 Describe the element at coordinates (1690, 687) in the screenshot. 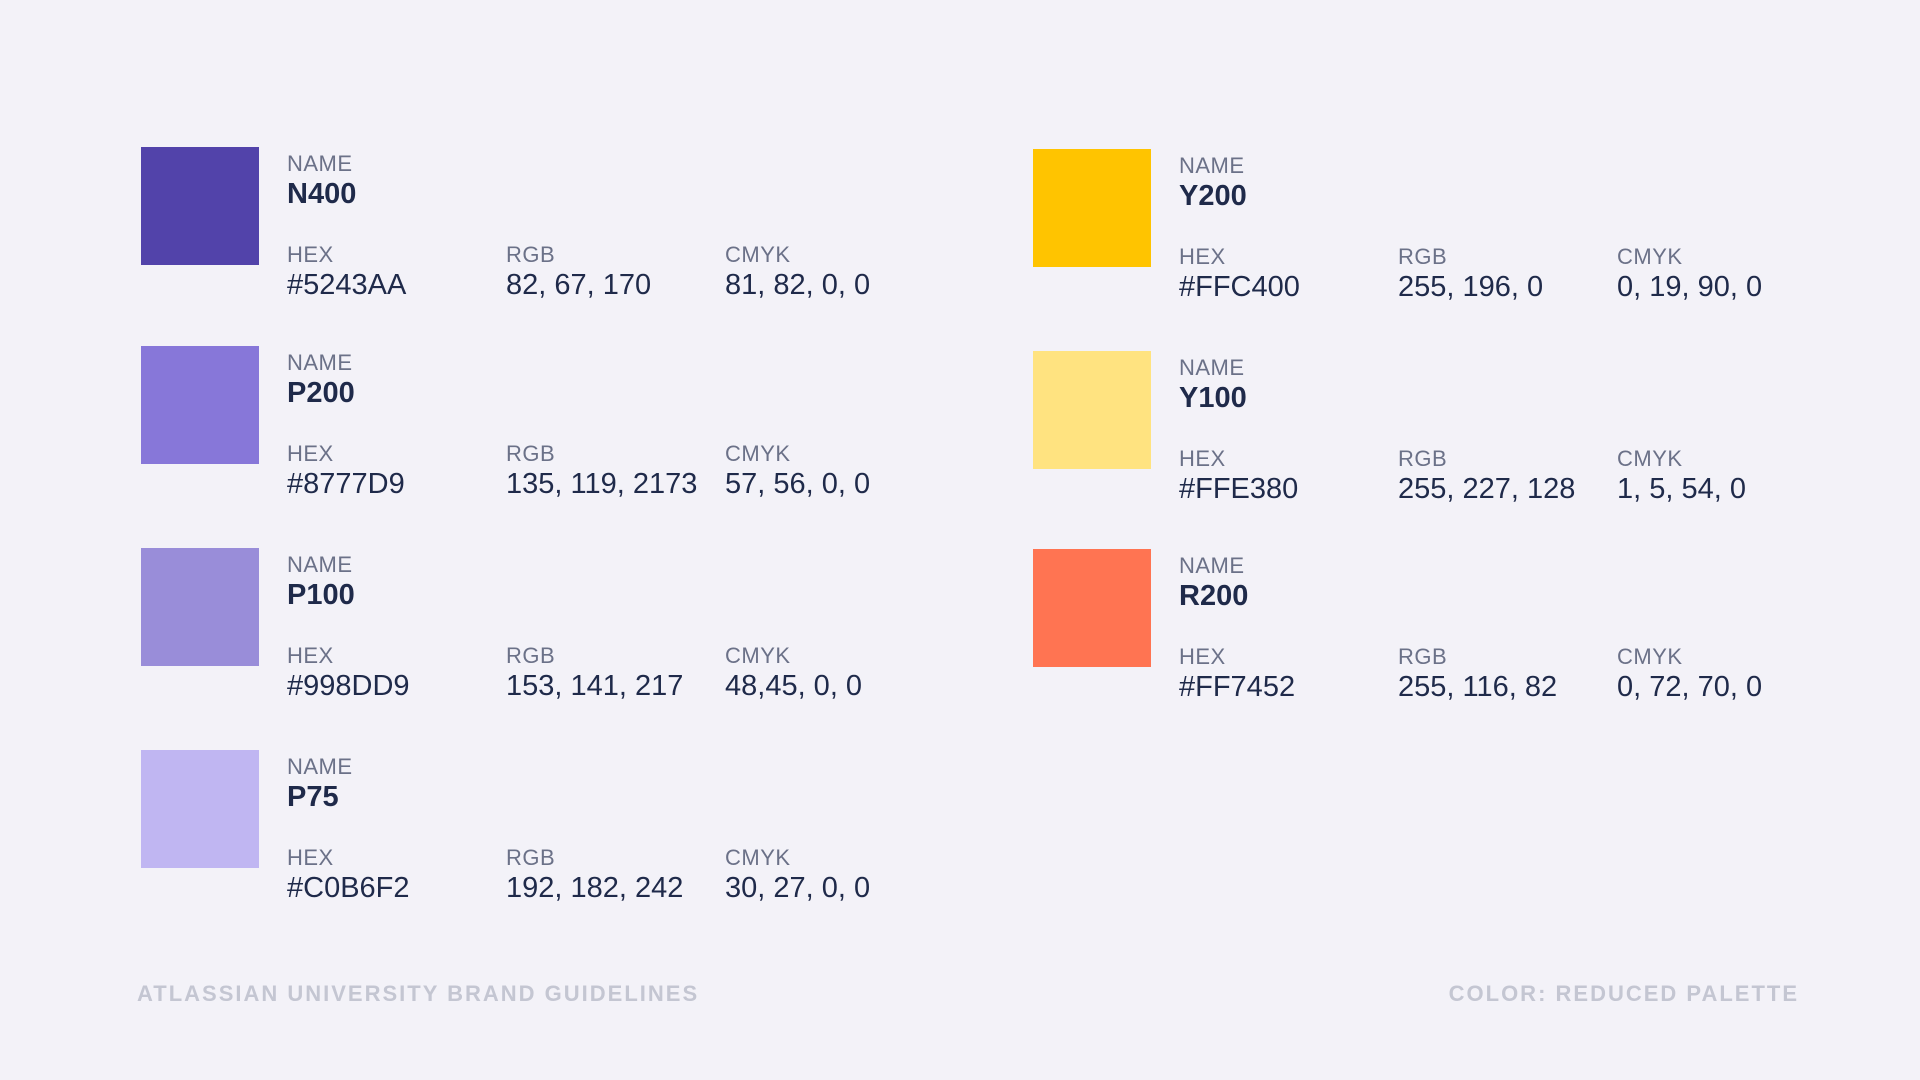

I see `cmyk-value: 0, 72, 70, 0` at that location.